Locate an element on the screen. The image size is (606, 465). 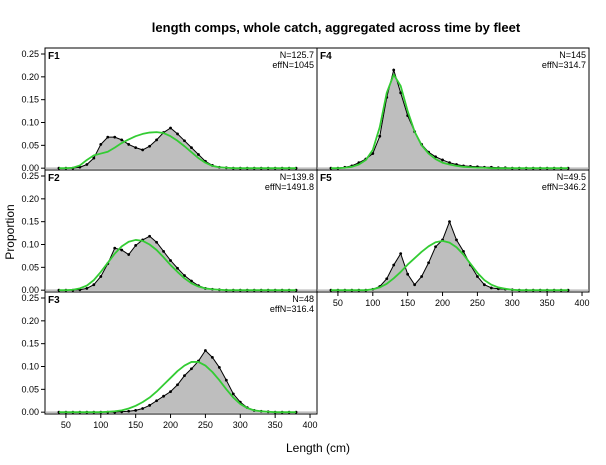
effn-text: effN=1045 is located at coordinates (293, 65).